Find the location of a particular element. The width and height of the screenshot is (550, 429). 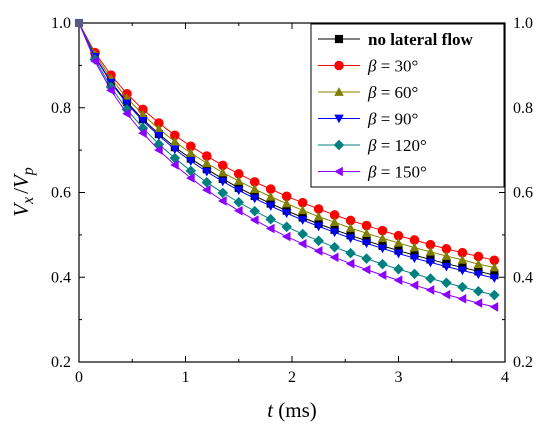

x-axis-variable: t is located at coordinates (270, 410).